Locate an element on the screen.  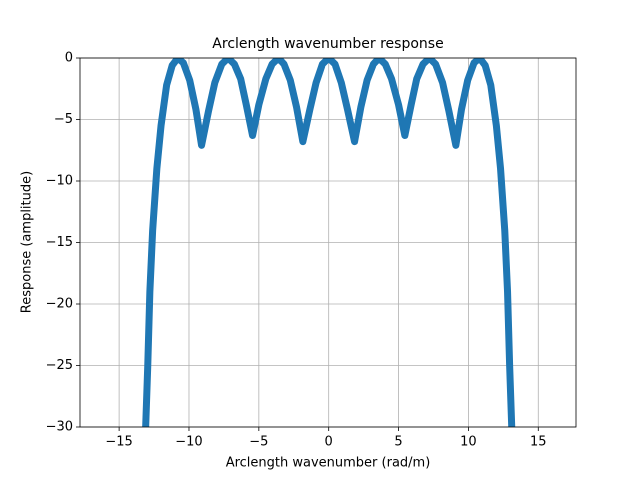
y-tick-label: −5 is located at coordinates (63, 119).